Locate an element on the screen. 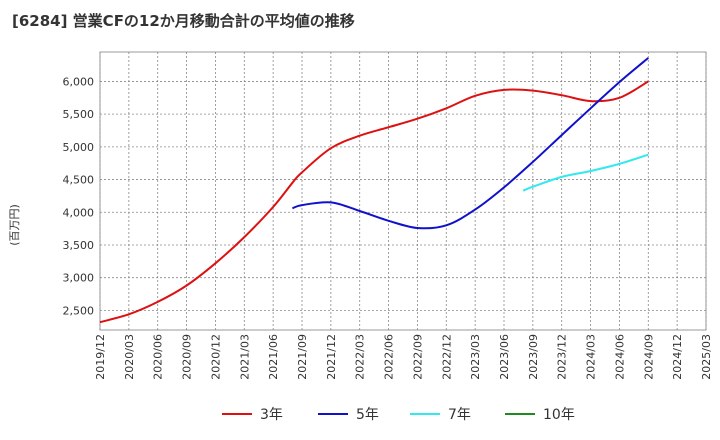  legend-item-0: 3年 is located at coordinates (252, 414).